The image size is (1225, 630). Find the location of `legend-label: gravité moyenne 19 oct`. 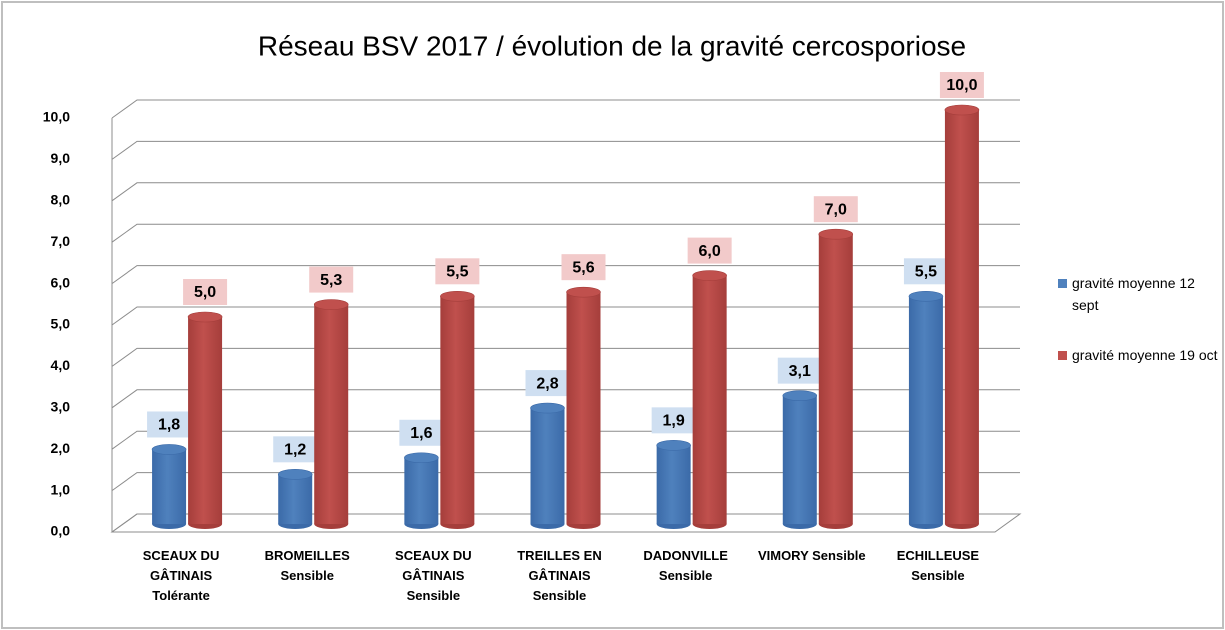

legend-label: gravité moyenne 19 oct is located at coordinates (1145, 355).